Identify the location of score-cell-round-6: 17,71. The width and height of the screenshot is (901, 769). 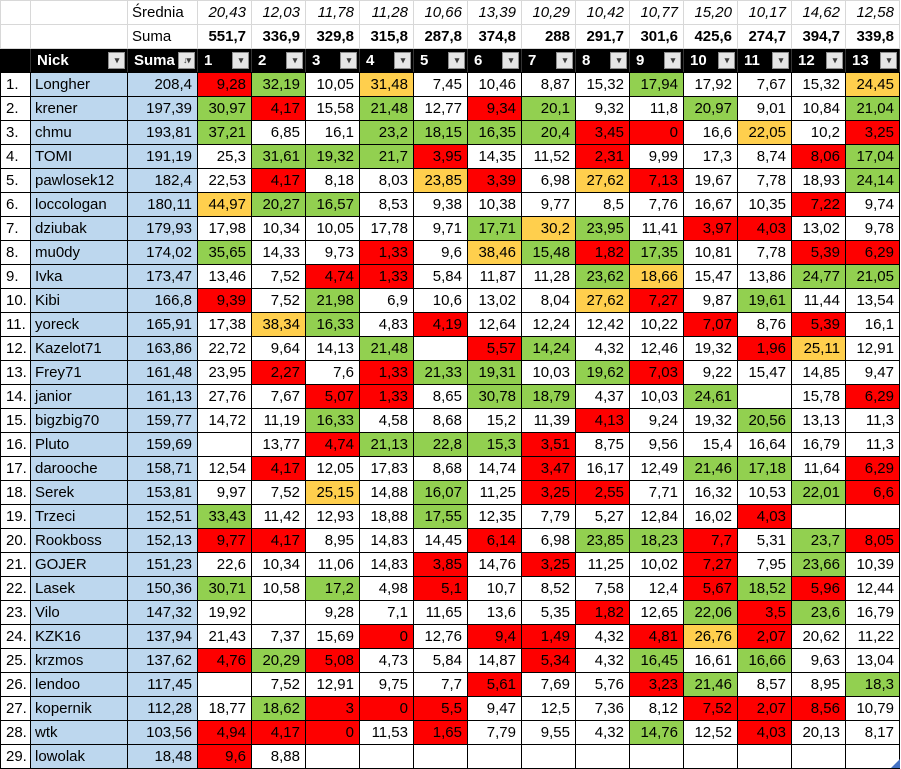
(494, 228).